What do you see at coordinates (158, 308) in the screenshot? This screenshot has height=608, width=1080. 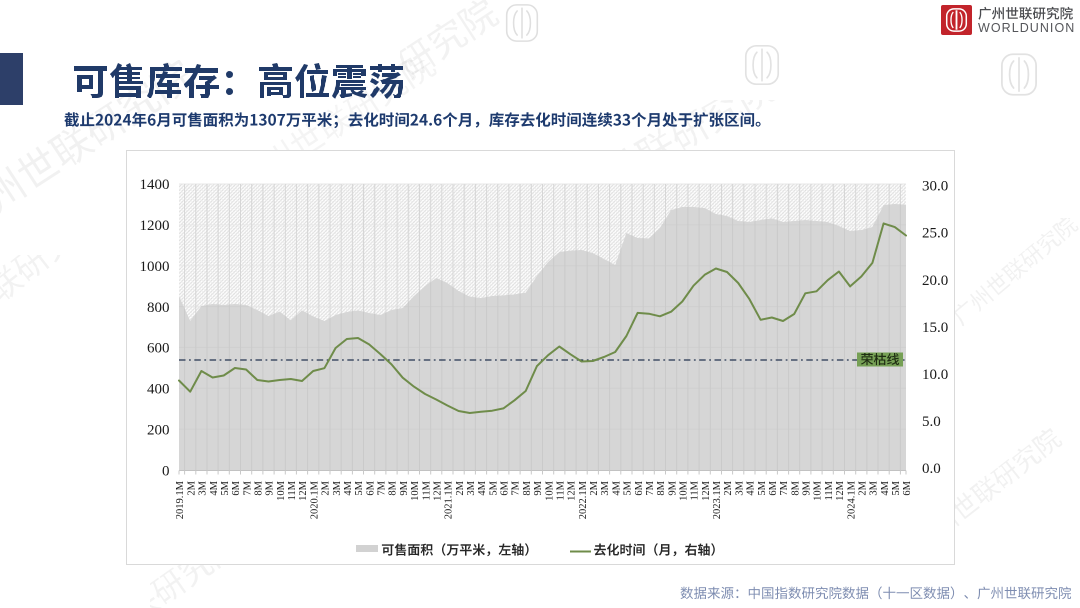 I see `svg-text: 800` at bounding box center [158, 308].